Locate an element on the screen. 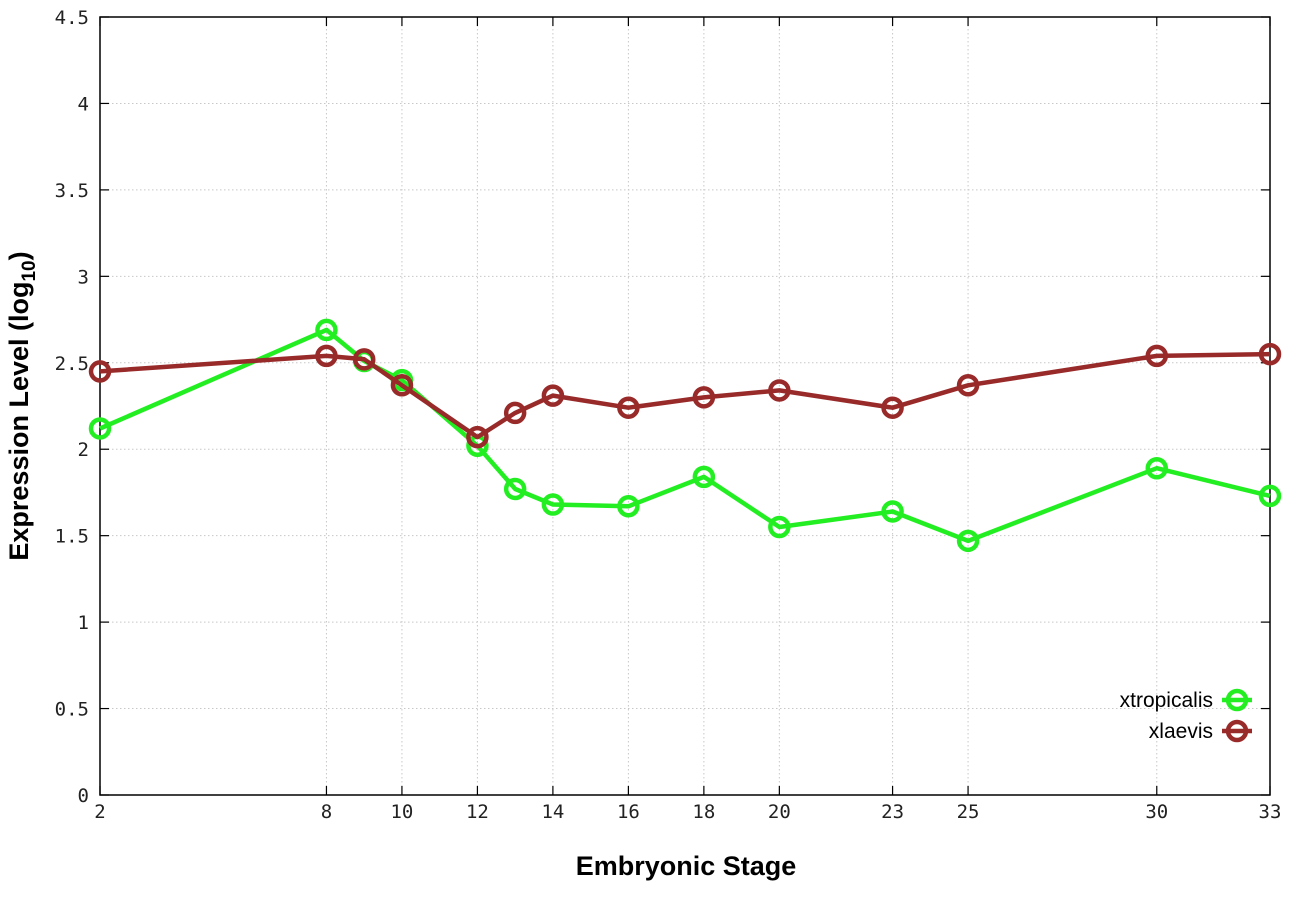  y-tick-label: 0.5 is located at coordinates (72, 710).